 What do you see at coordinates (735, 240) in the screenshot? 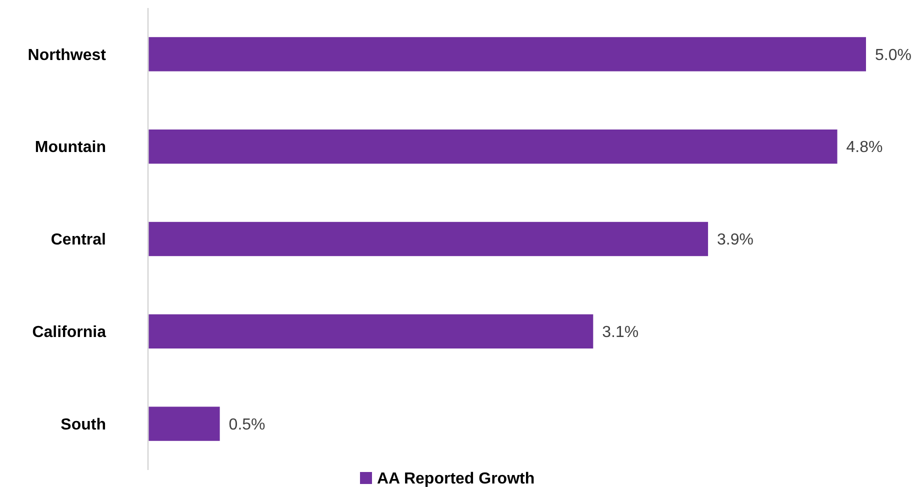
I see `data-label: 3.9%` at bounding box center [735, 240].